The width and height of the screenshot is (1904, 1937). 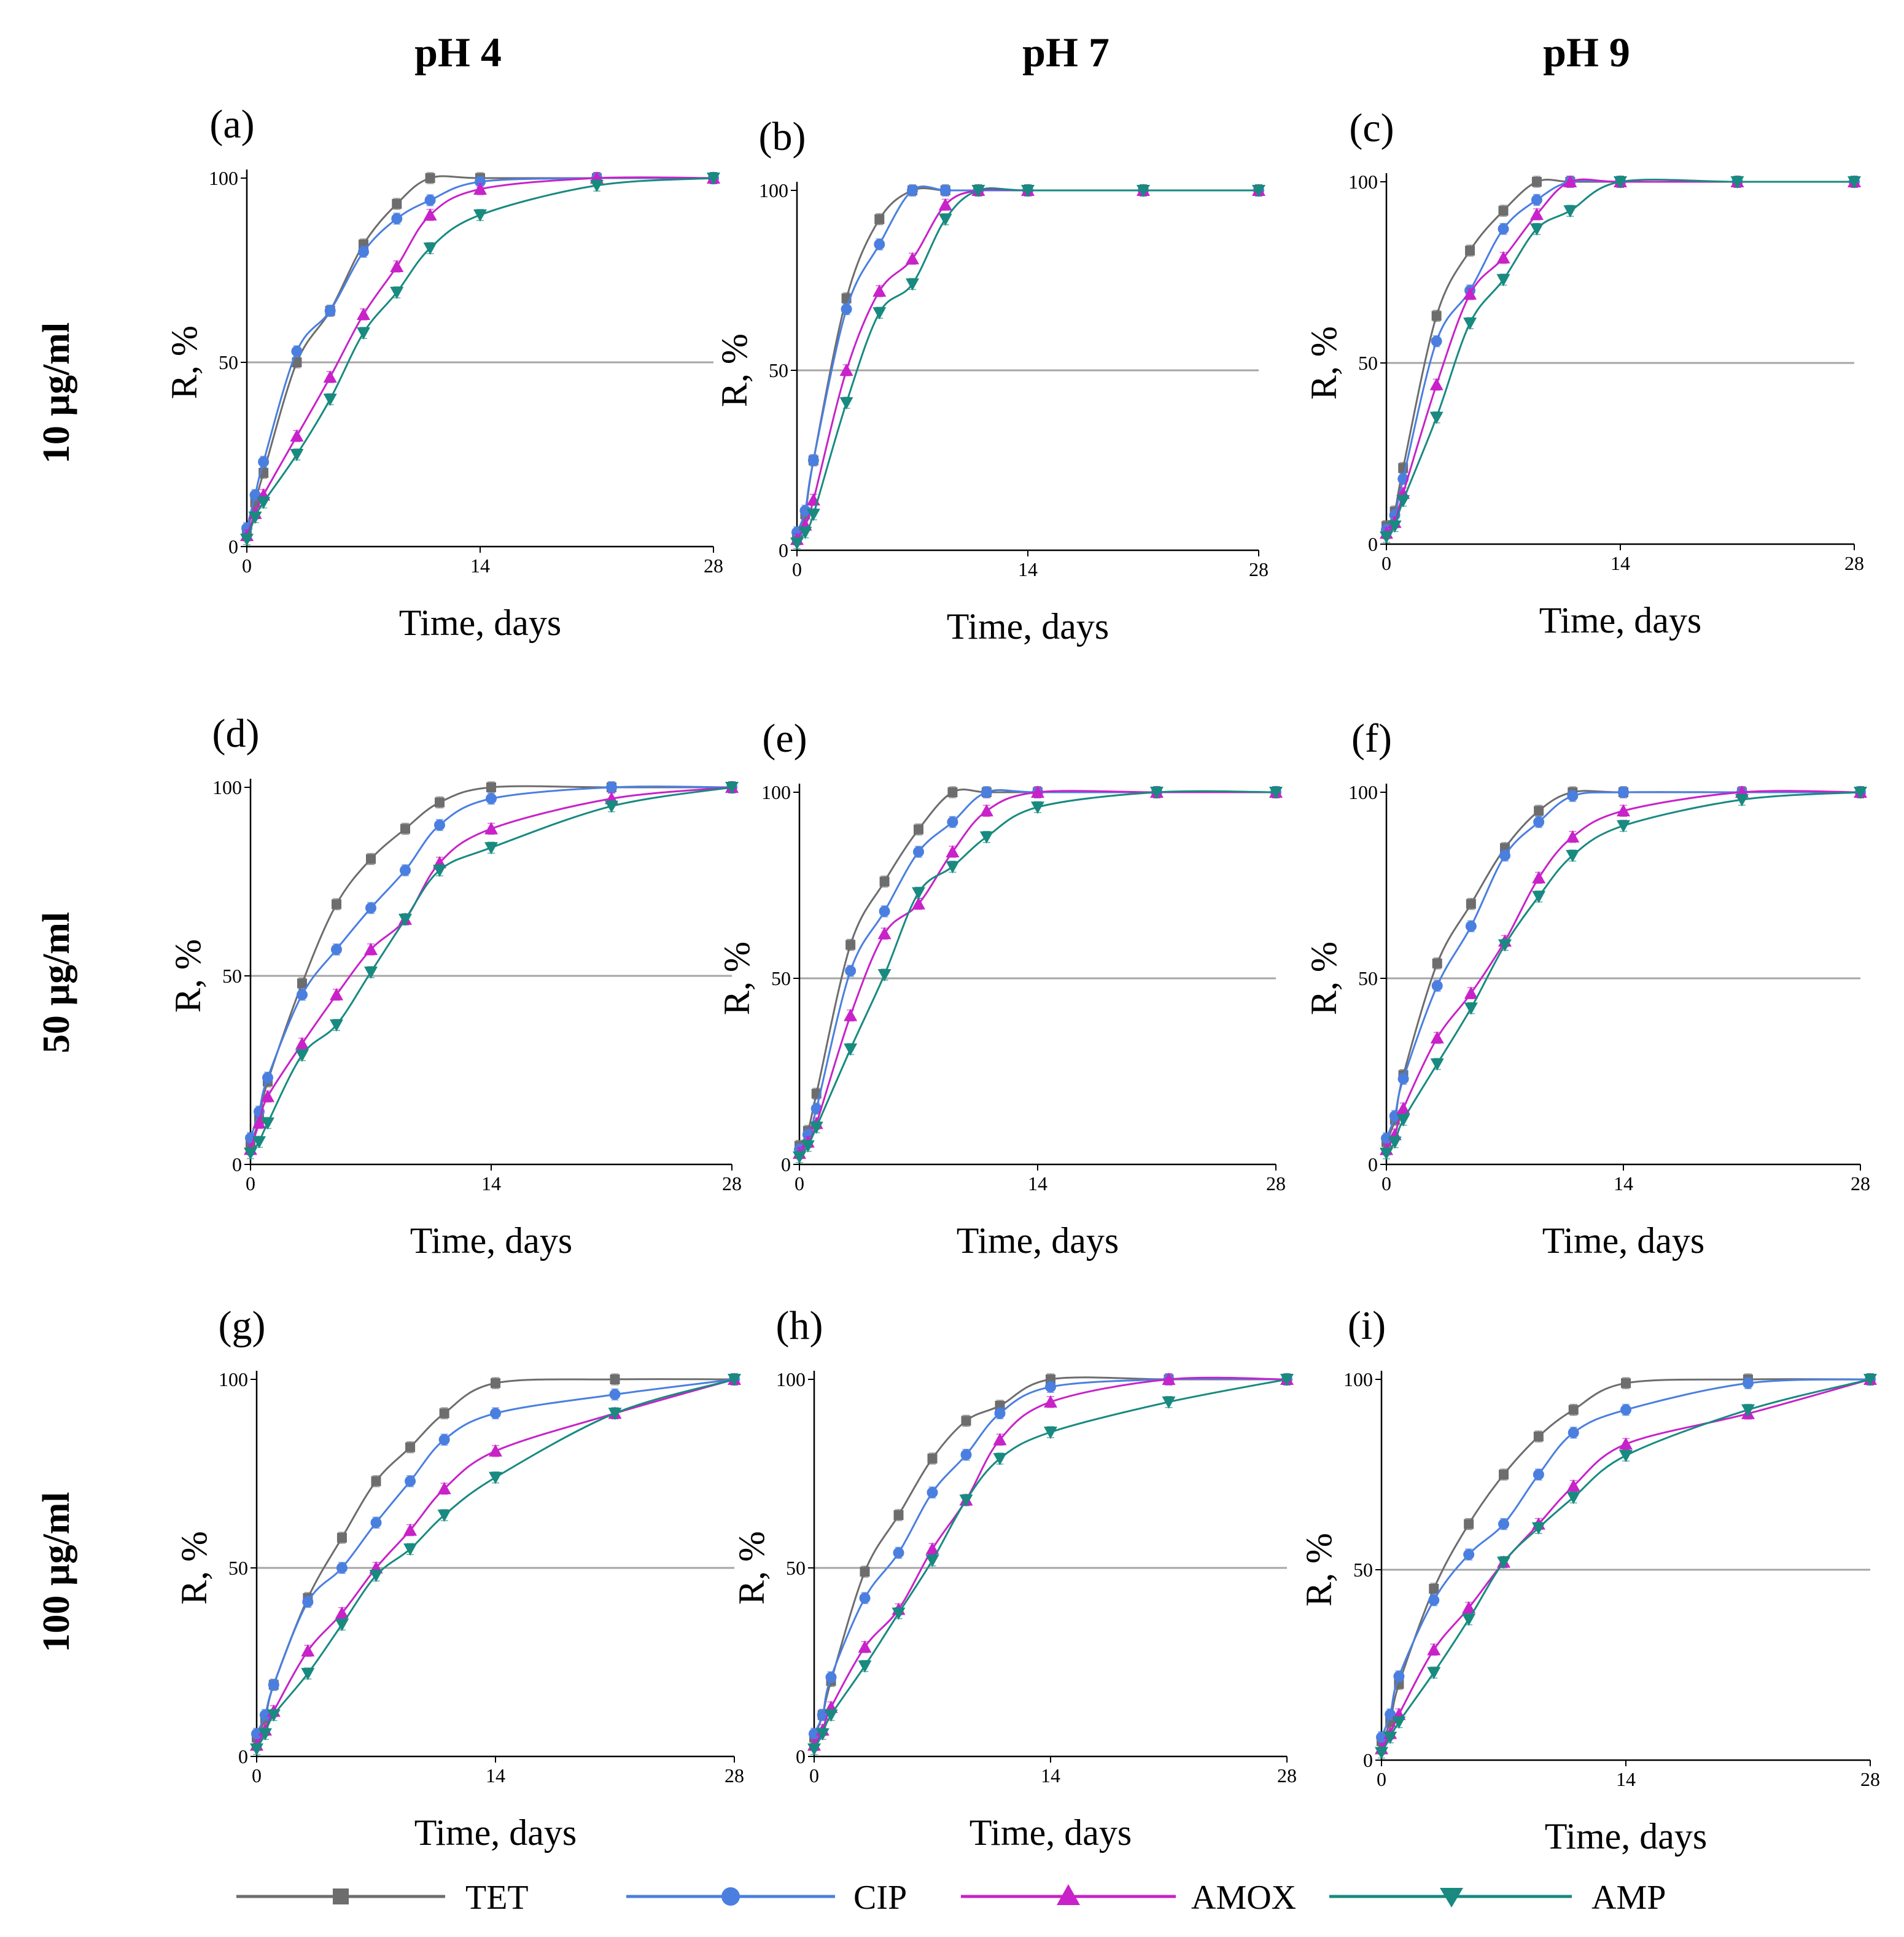 I want to click on panel-h: (h) 0 50 100 0 14 28 Time, days R, %, so click(x=1014, y=1578).